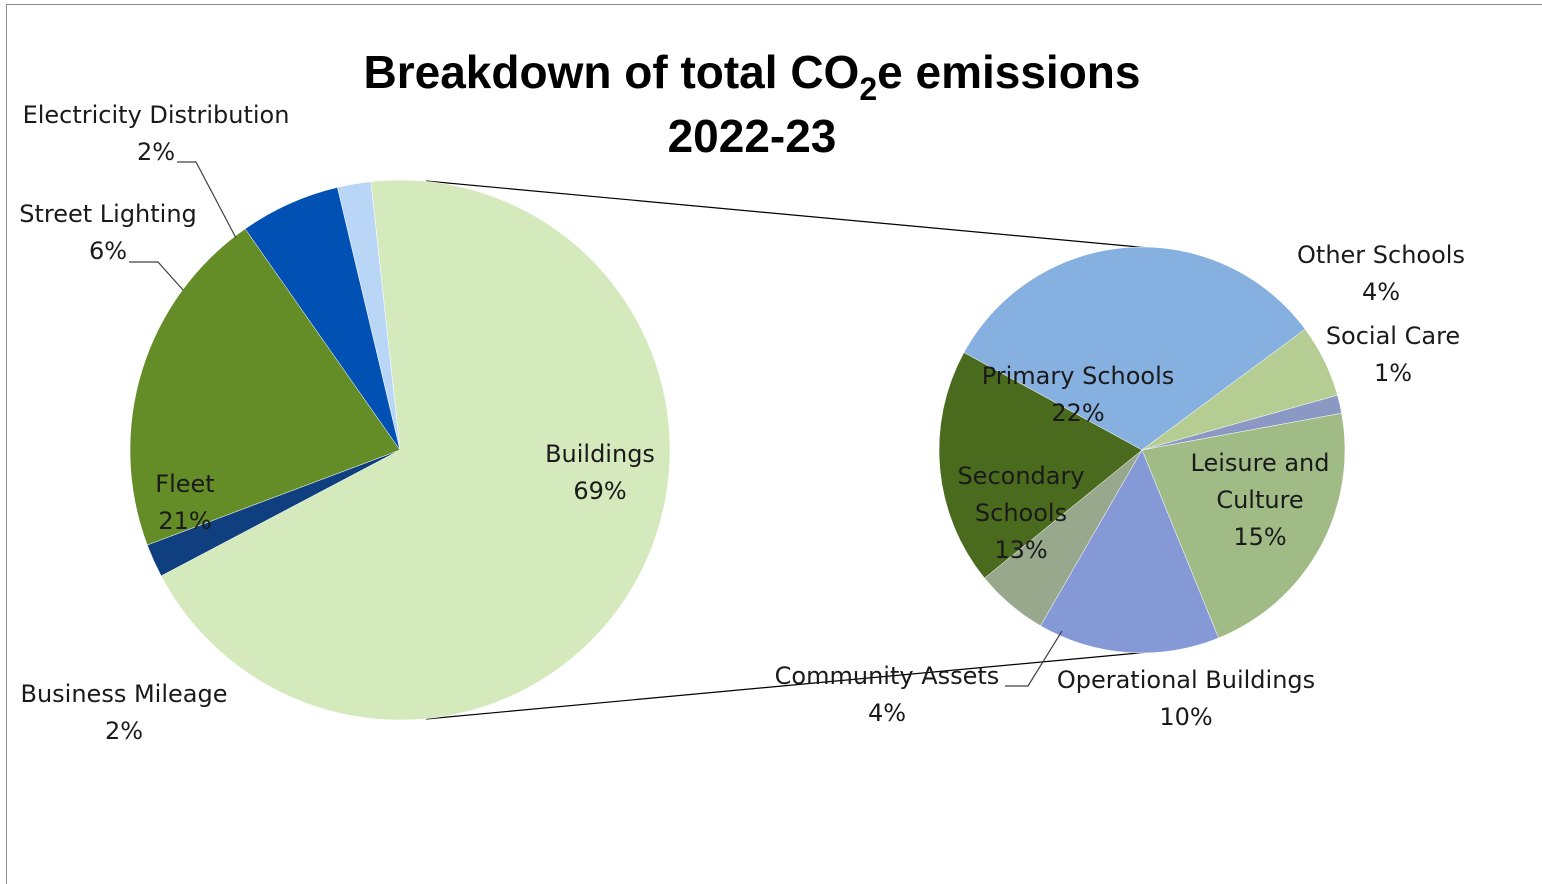  Describe the element at coordinates (1259, 500) in the screenshot. I see `secondary-label-leisure-and-culture-name-2: Culture` at that location.